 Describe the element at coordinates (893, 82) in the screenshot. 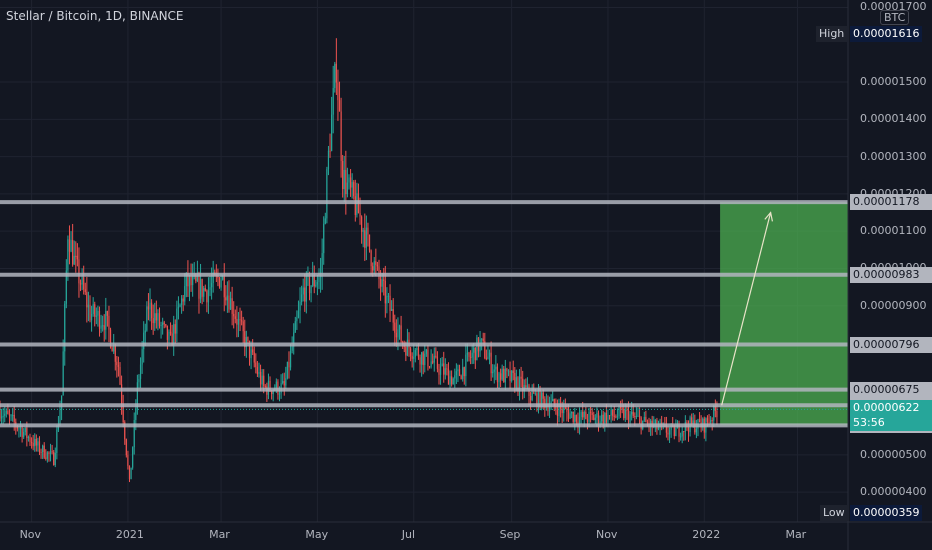

I see `price-tick-label: 0.00001500` at that location.